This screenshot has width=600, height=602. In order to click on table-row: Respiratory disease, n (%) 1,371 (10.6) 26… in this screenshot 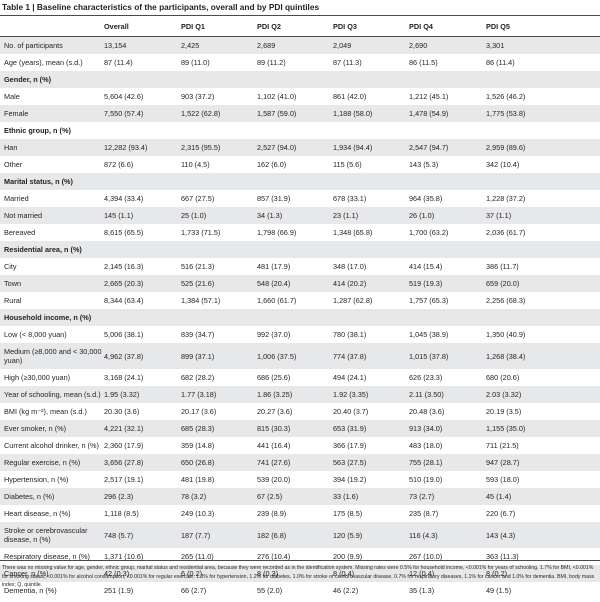, I will do `click(300, 556)`.